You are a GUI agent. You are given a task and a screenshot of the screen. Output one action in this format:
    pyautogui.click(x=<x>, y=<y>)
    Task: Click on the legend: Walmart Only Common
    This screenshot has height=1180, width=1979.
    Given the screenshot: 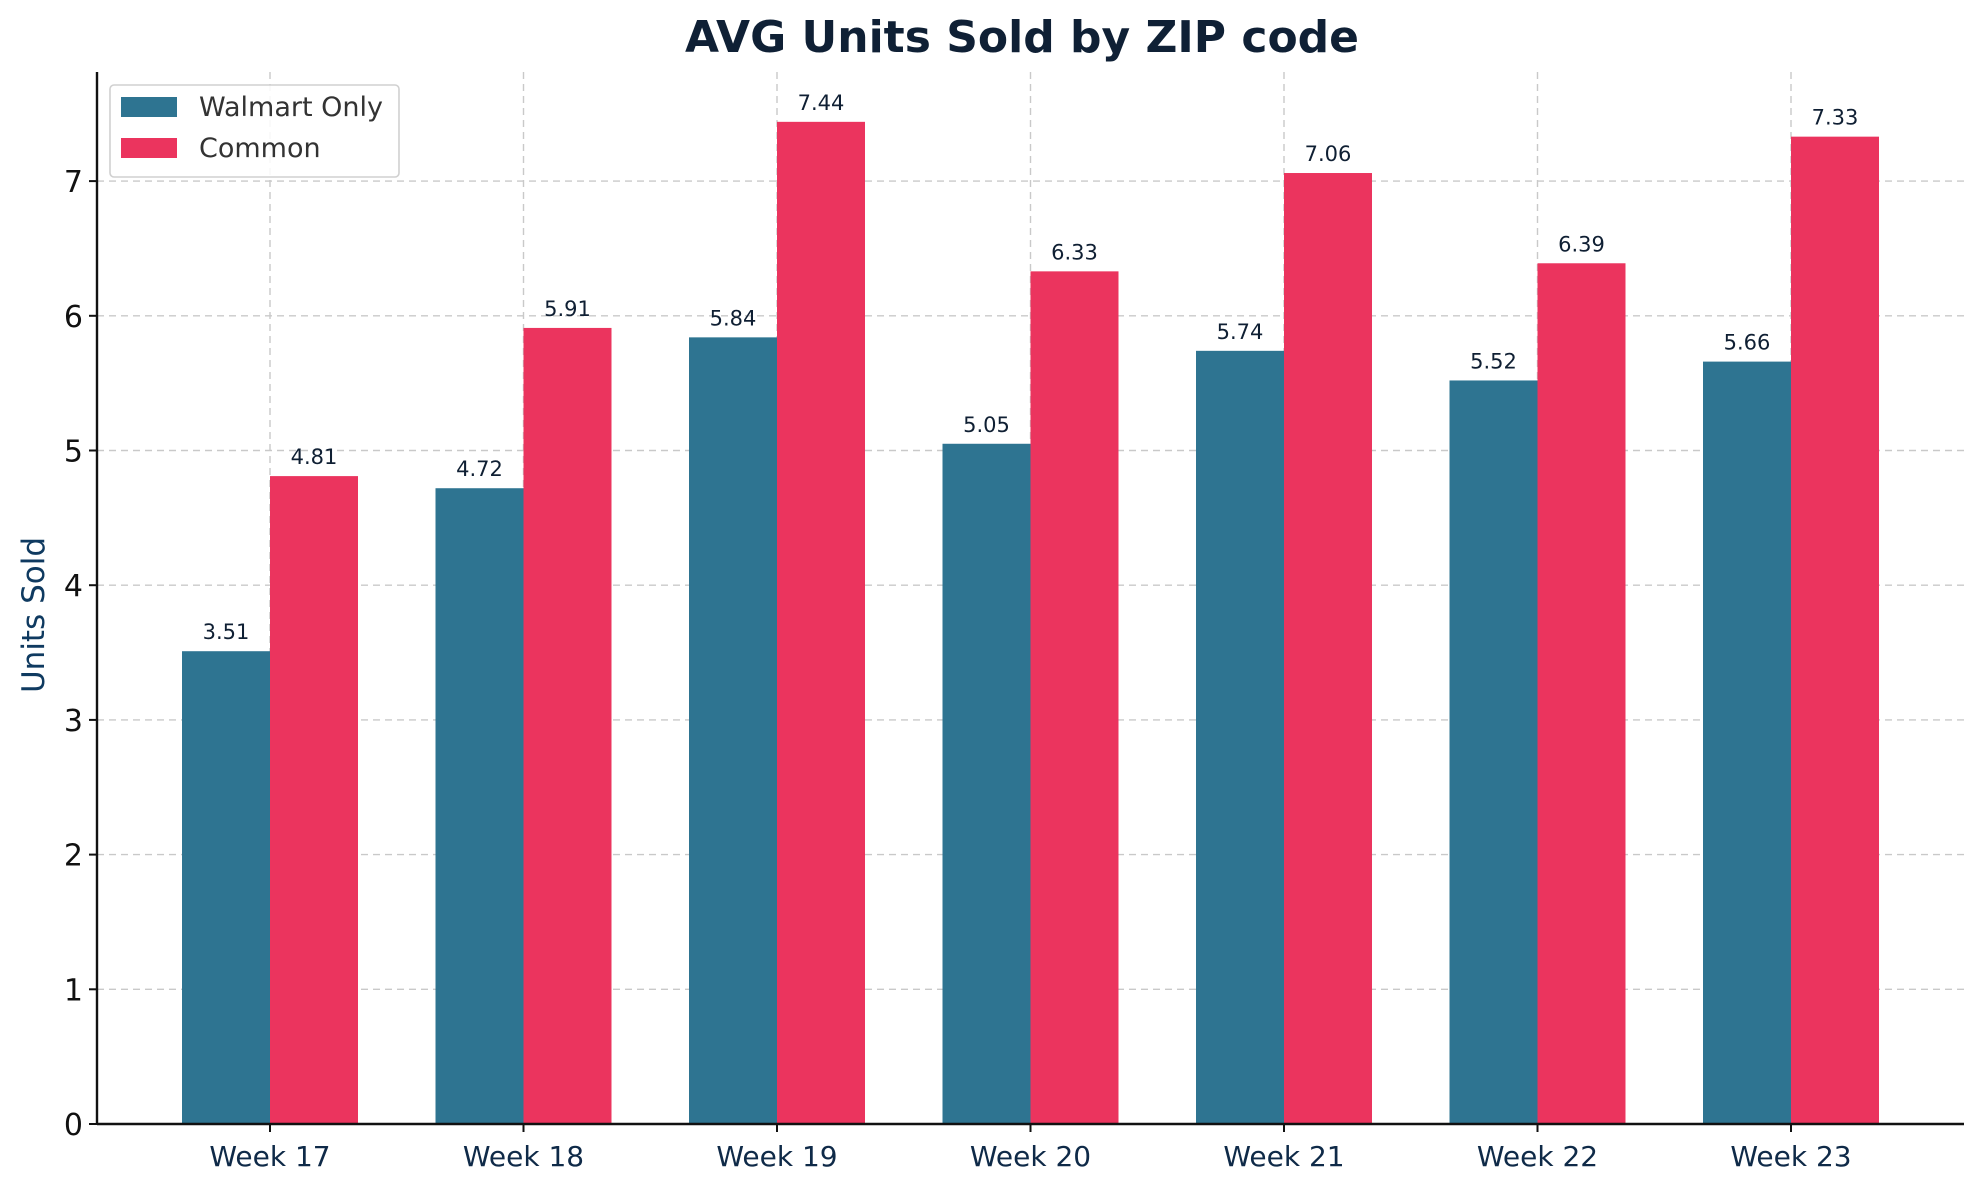 What is the action you would take?
    pyautogui.click(x=254, y=131)
    